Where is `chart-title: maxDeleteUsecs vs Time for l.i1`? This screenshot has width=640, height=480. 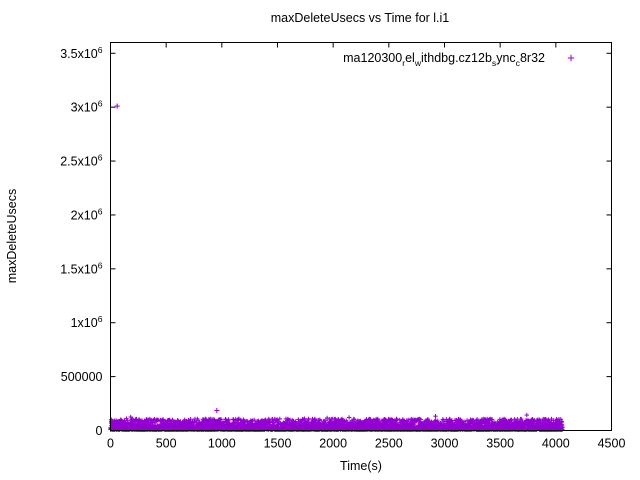
chart-title: maxDeleteUsecs vs Time for l.i1 is located at coordinates (360, 18).